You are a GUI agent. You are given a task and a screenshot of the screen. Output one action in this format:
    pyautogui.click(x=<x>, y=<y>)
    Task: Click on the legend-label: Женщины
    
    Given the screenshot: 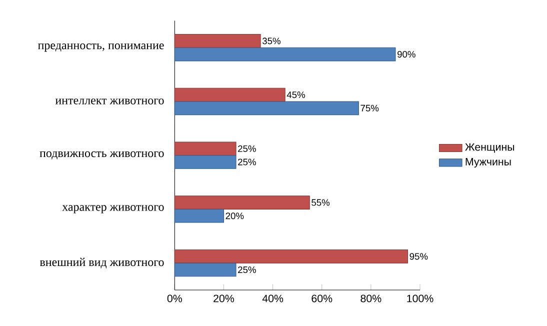 What is the action you would take?
    pyautogui.click(x=489, y=148)
    